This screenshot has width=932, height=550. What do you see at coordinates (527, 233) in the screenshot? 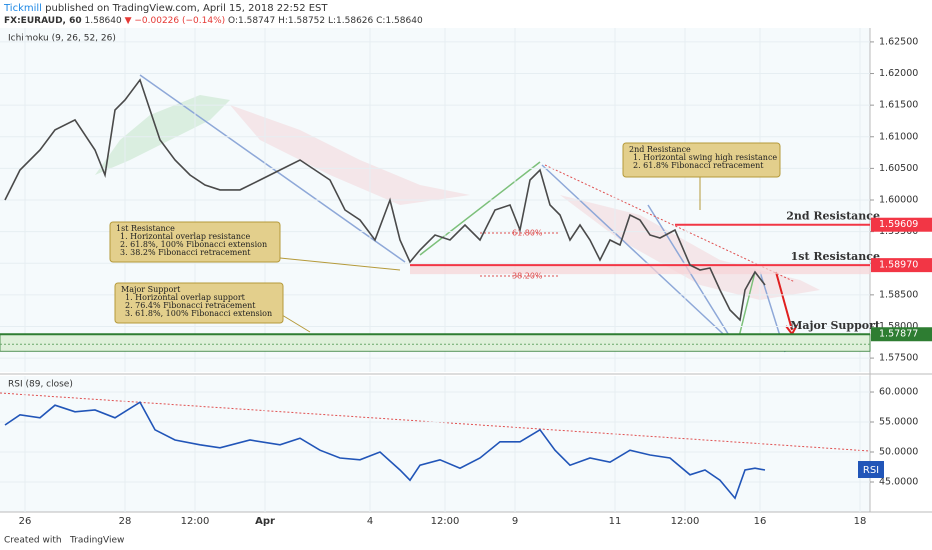
I see `fib-label: 61.80%` at bounding box center [527, 233].